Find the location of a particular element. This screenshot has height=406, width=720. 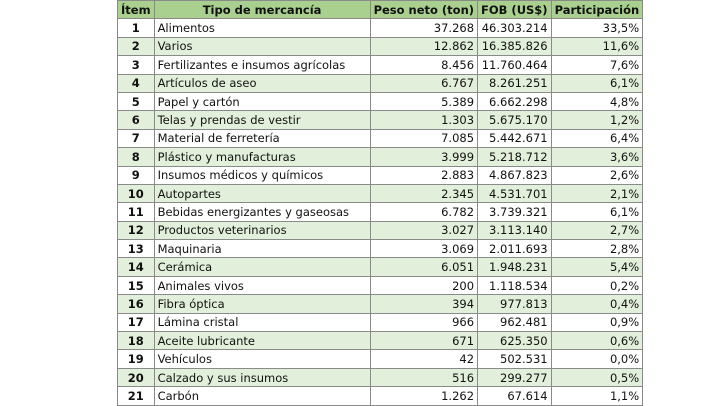

net-weight: 394 is located at coordinates (424, 304).